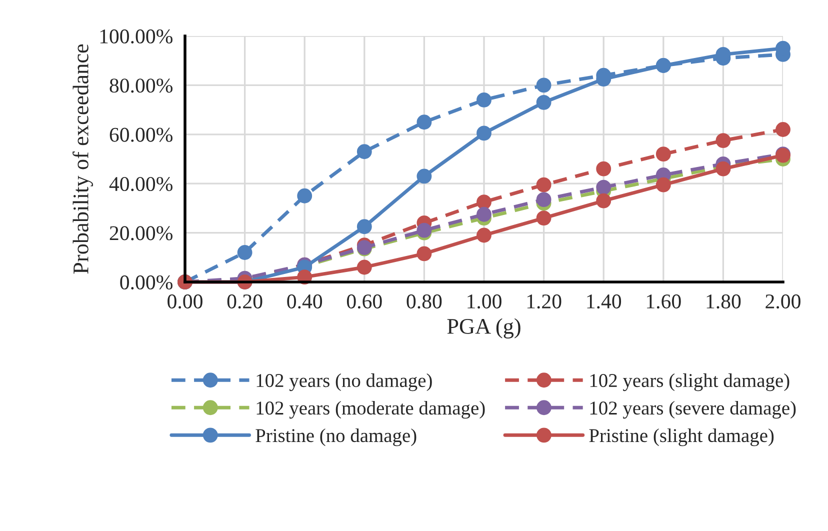  I want to click on legend-label: Pristine (no damage), so click(336, 437).